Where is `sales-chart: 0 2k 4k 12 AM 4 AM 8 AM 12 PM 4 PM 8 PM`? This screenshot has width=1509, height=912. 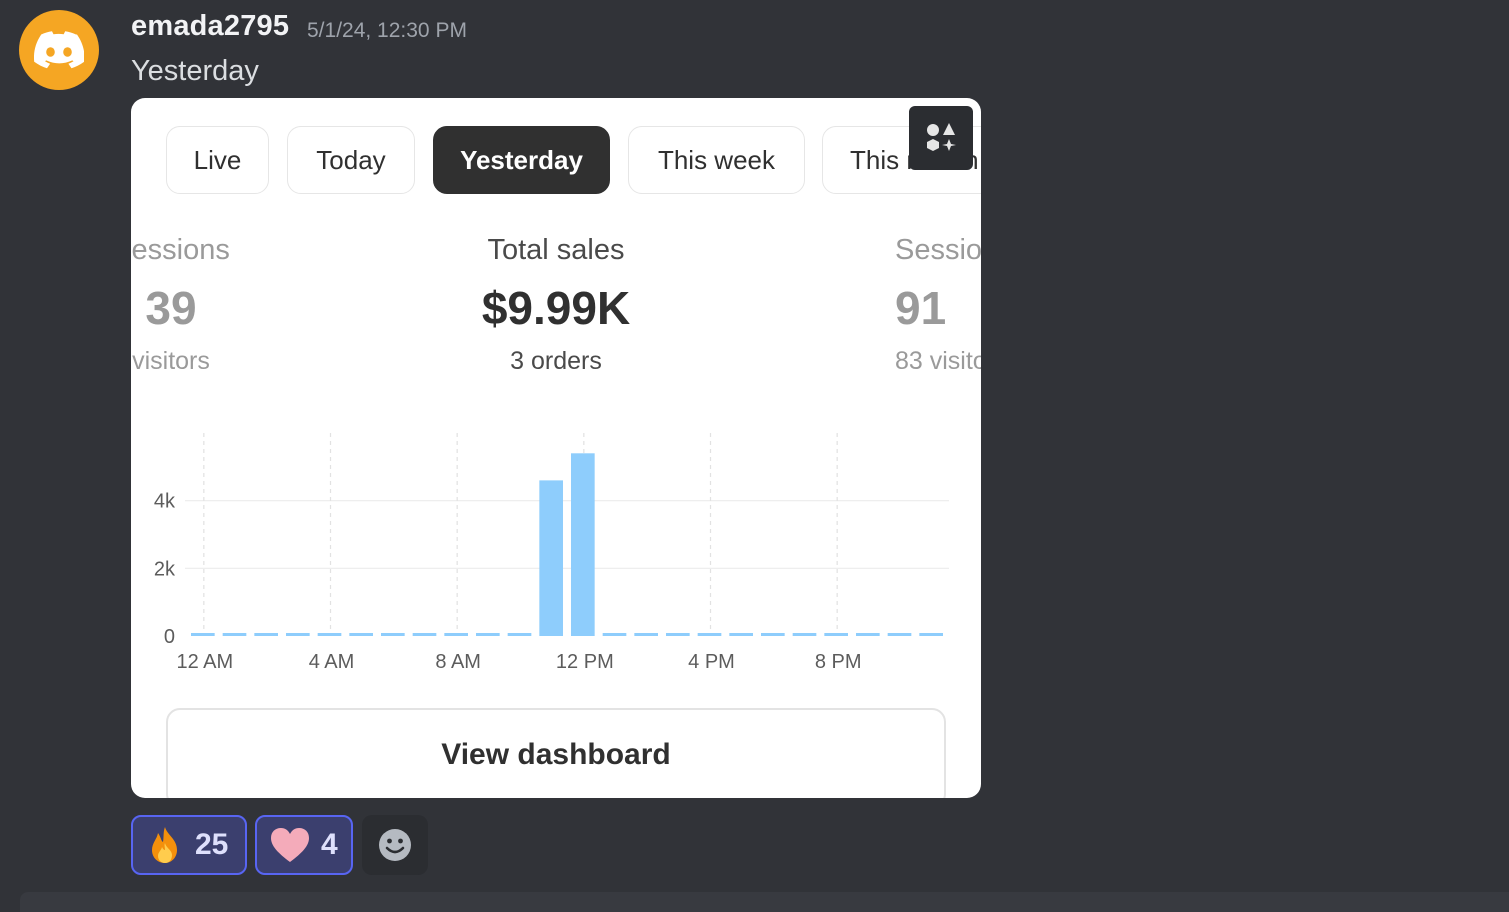
sales-chart: 0 2k 4k 12 AM 4 AM 8 AM 12 PM 4 PM 8 PM is located at coordinates (551, 553).